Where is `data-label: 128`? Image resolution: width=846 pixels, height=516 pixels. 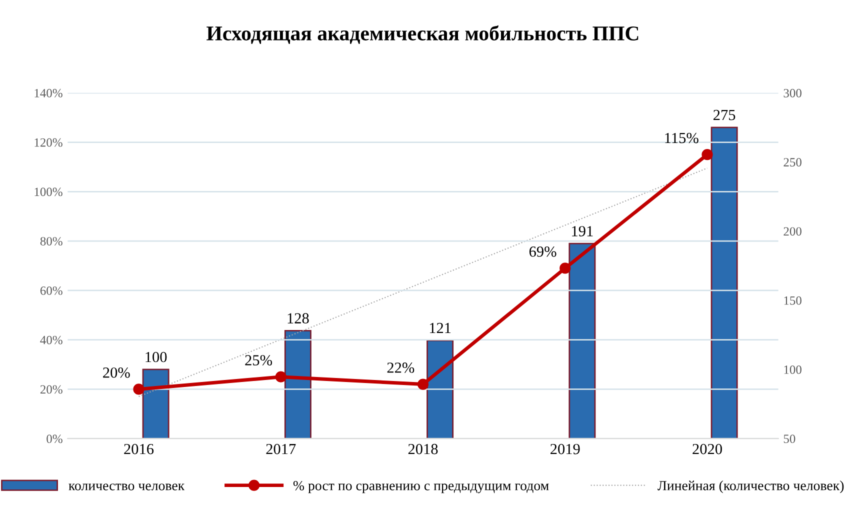 data-label: 128 is located at coordinates (298, 318).